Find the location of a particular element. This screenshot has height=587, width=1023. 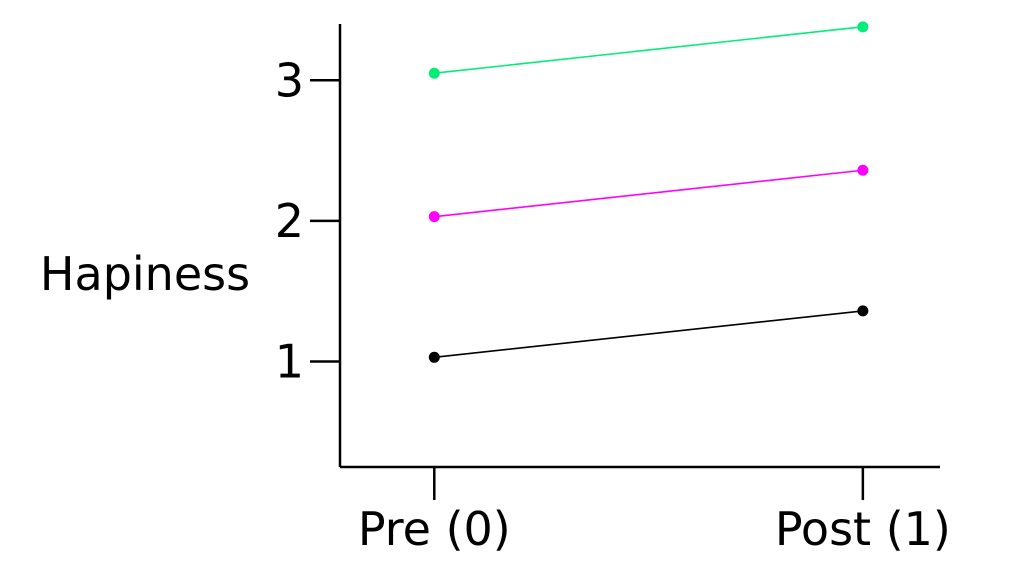

series-1-line is located at coordinates (648, 193).